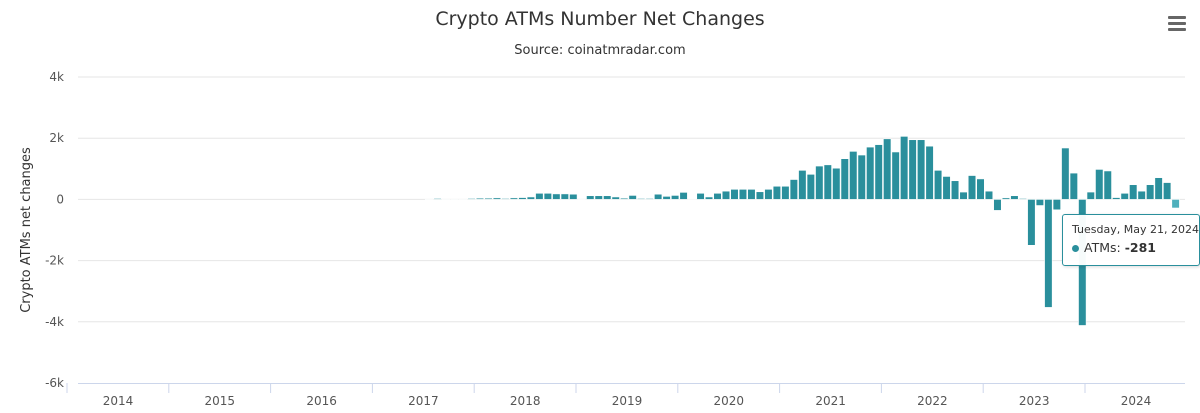  Describe the element at coordinates (56, 138) in the screenshot. I see `y-tick-label: 2k` at that location.